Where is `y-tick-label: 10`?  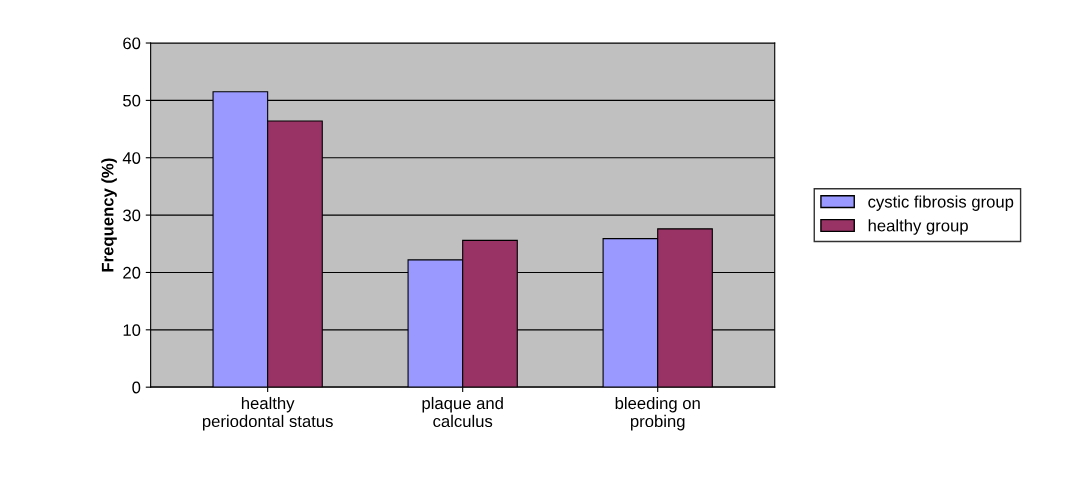
y-tick-label: 10 is located at coordinates (132, 330).